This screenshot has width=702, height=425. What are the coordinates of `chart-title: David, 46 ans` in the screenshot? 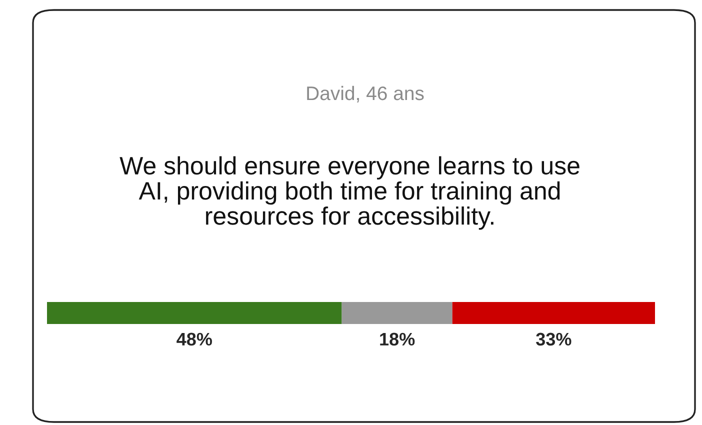 It's located at (365, 94).